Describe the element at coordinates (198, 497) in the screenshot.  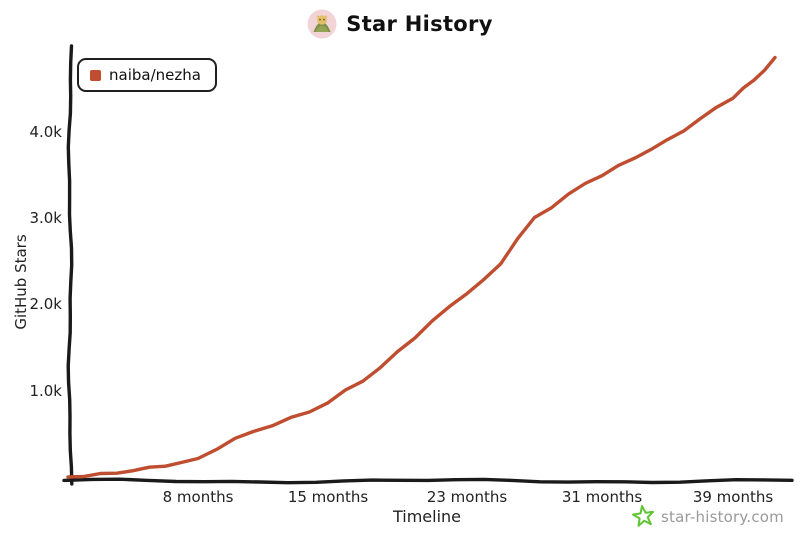
I see `x-tick-label: 8 months` at that location.